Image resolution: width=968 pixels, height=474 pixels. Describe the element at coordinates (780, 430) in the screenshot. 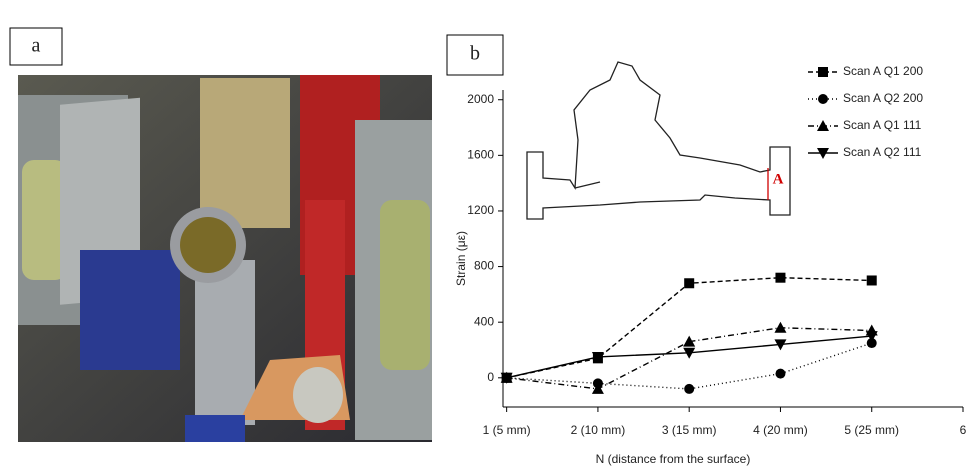

I see `x-tick-label: 4 (20 mm)` at that location.